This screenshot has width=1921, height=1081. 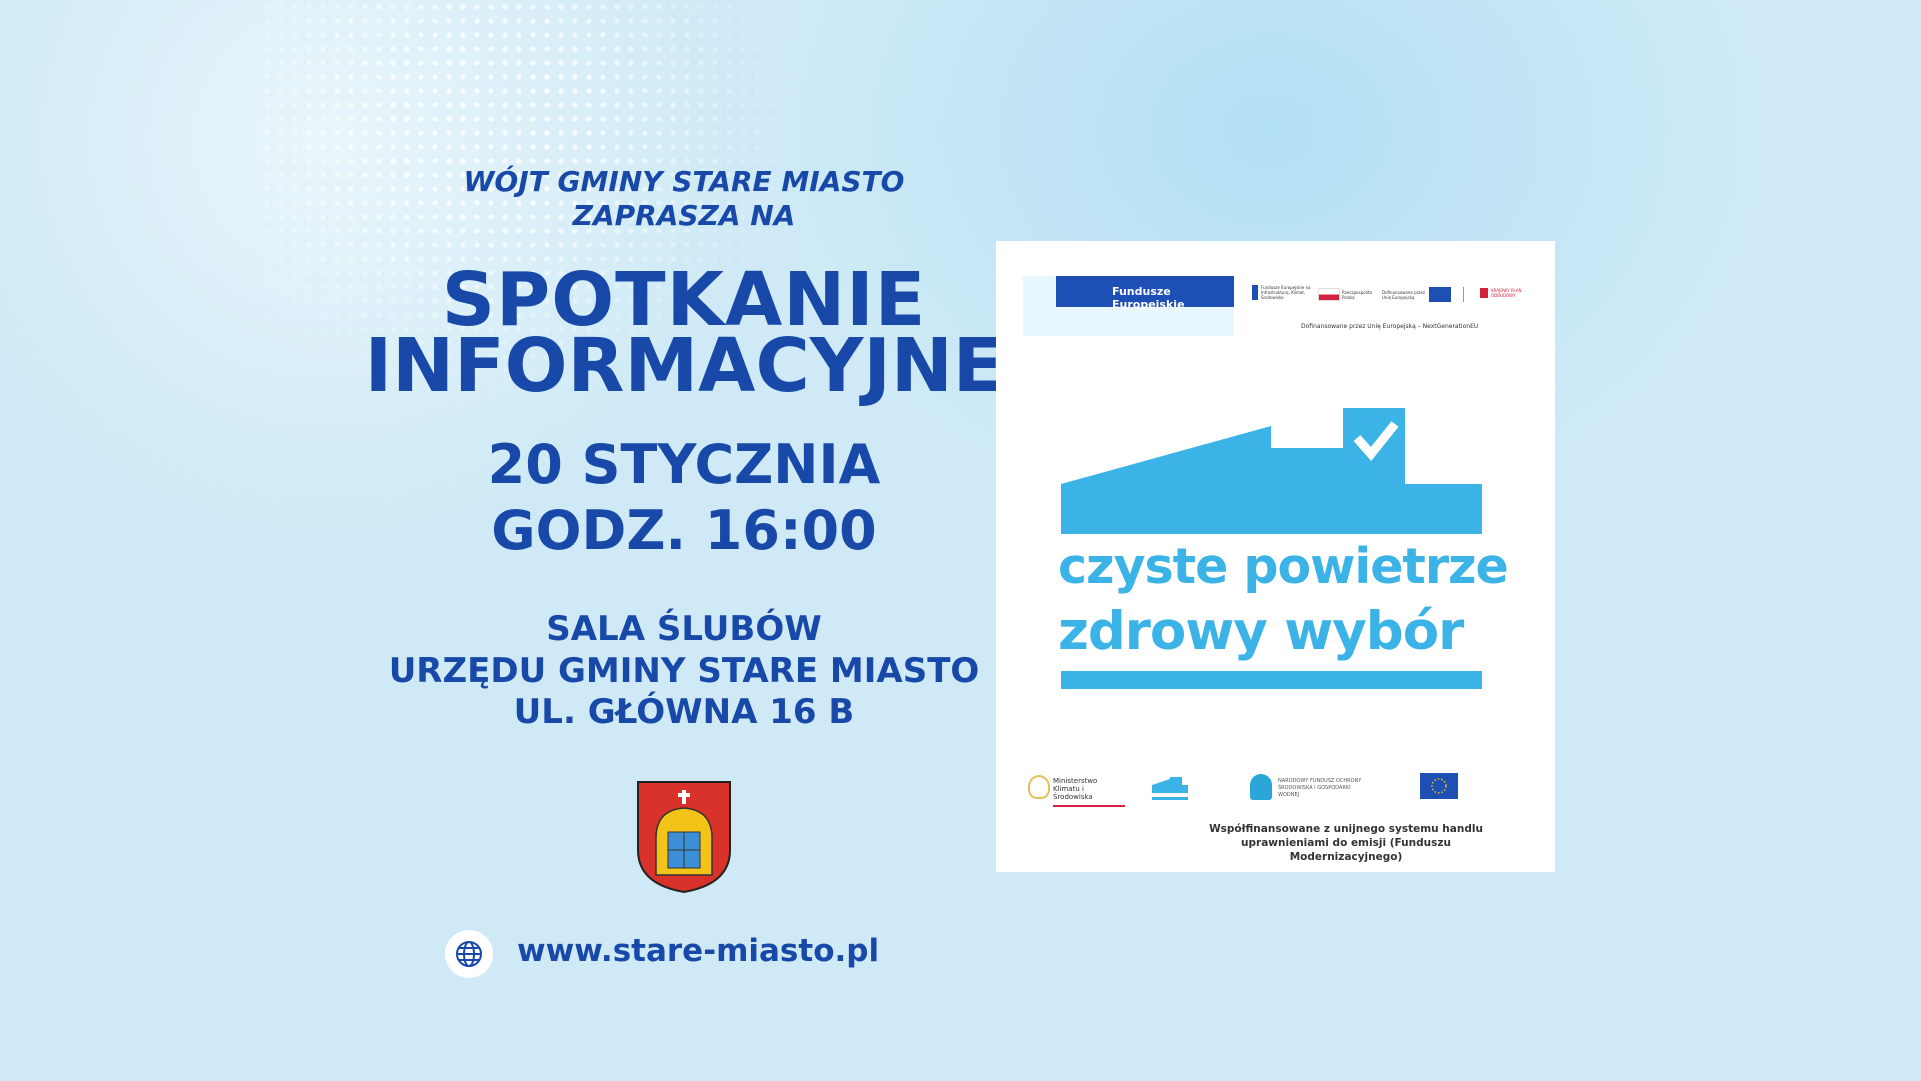 What do you see at coordinates (698, 951) in the screenshot?
I see `website-link: www.stare-miasto.pl` at bounding box center [698, 951].